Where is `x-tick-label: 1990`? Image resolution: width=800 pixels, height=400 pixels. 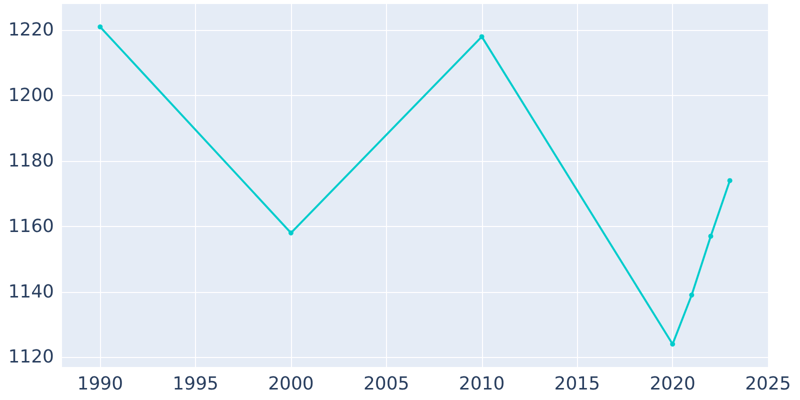
x-tick-label: 1990 is located at coordinates (100, 384).